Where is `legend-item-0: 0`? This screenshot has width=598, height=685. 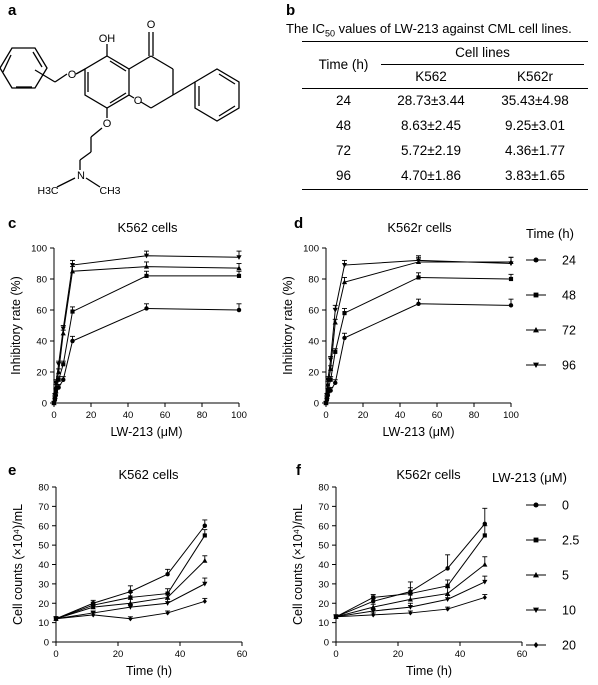
legend-item-0: 0 is located at coordinates (547, 506).